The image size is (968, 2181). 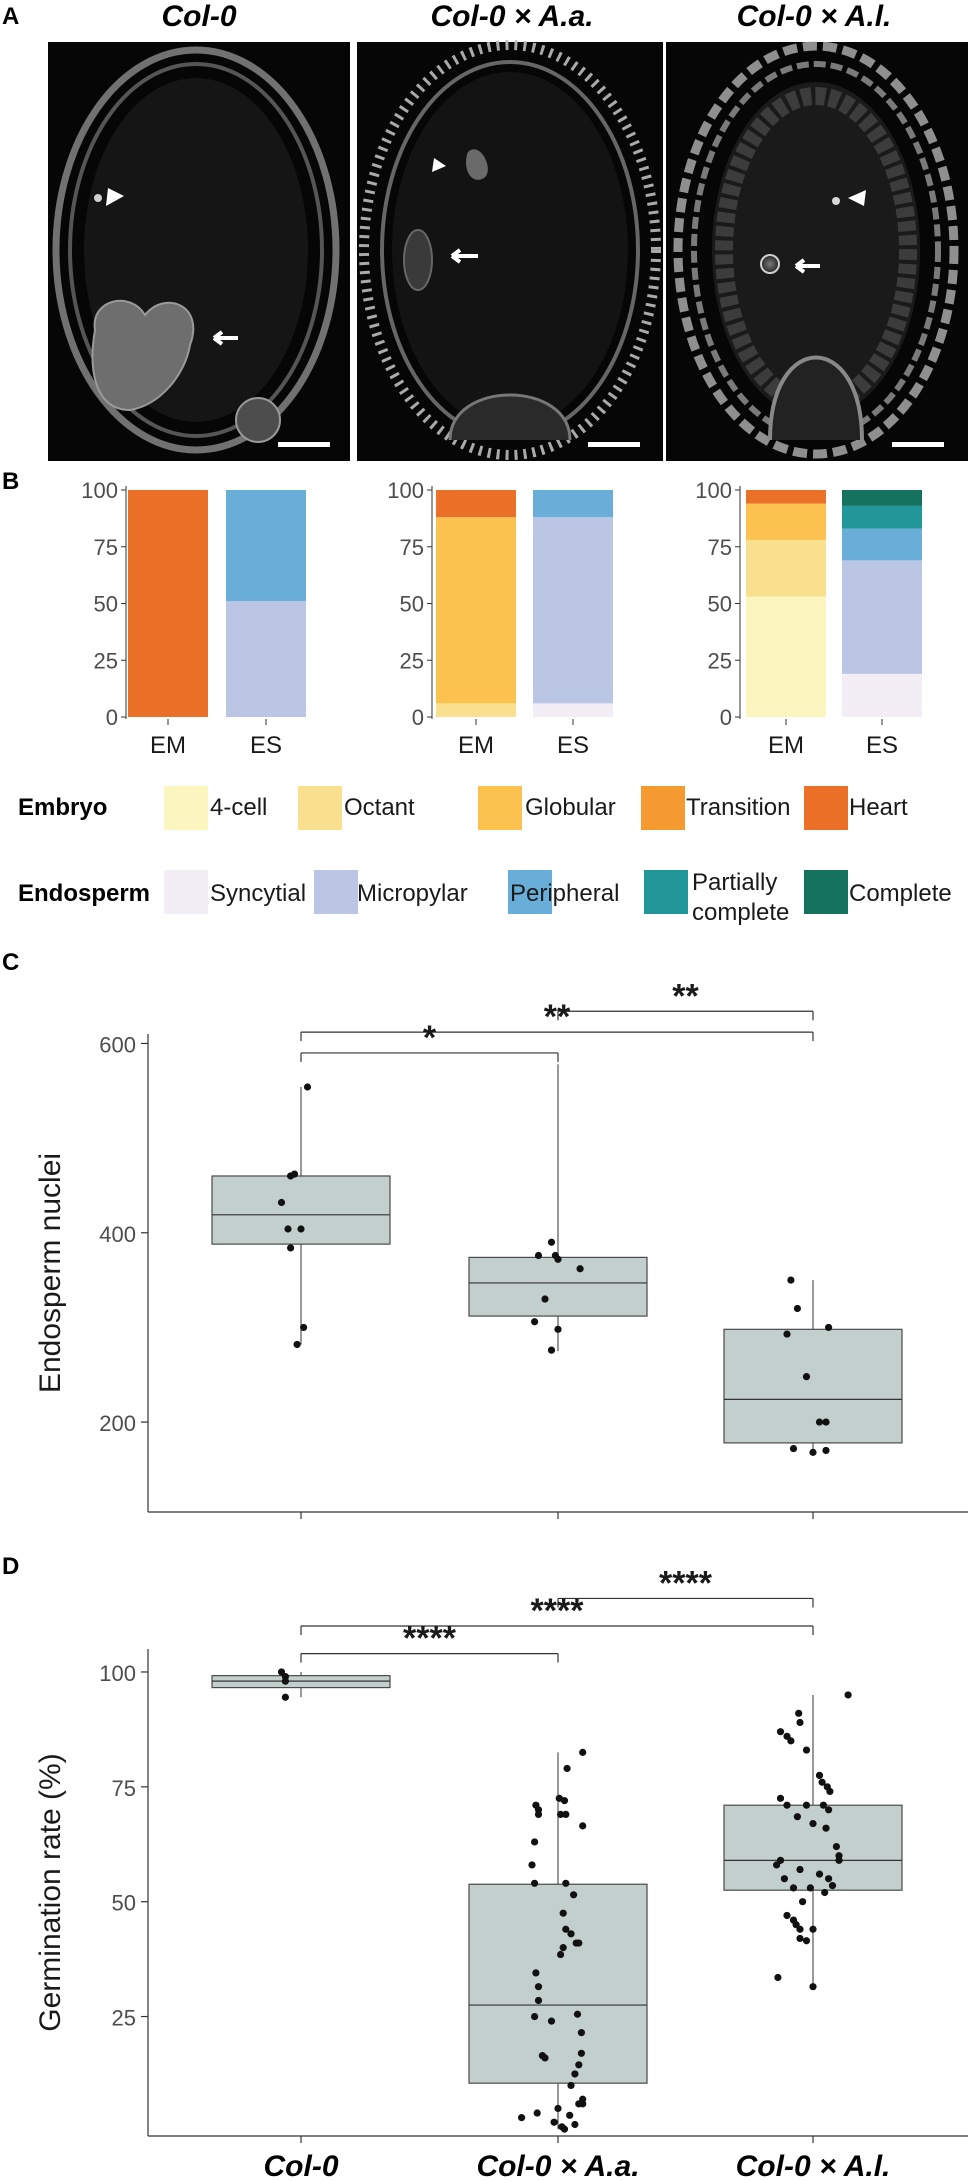 What do you see at coordinates (573, 710) in the screenshot?
I see `bar-segment-es-syncytial` at bounding box center [573, 710].